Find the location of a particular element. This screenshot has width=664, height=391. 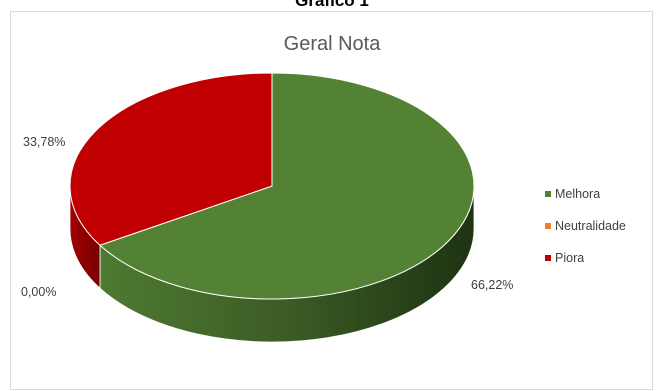

legend-swatch-piora is located at coordinates (548, 258).